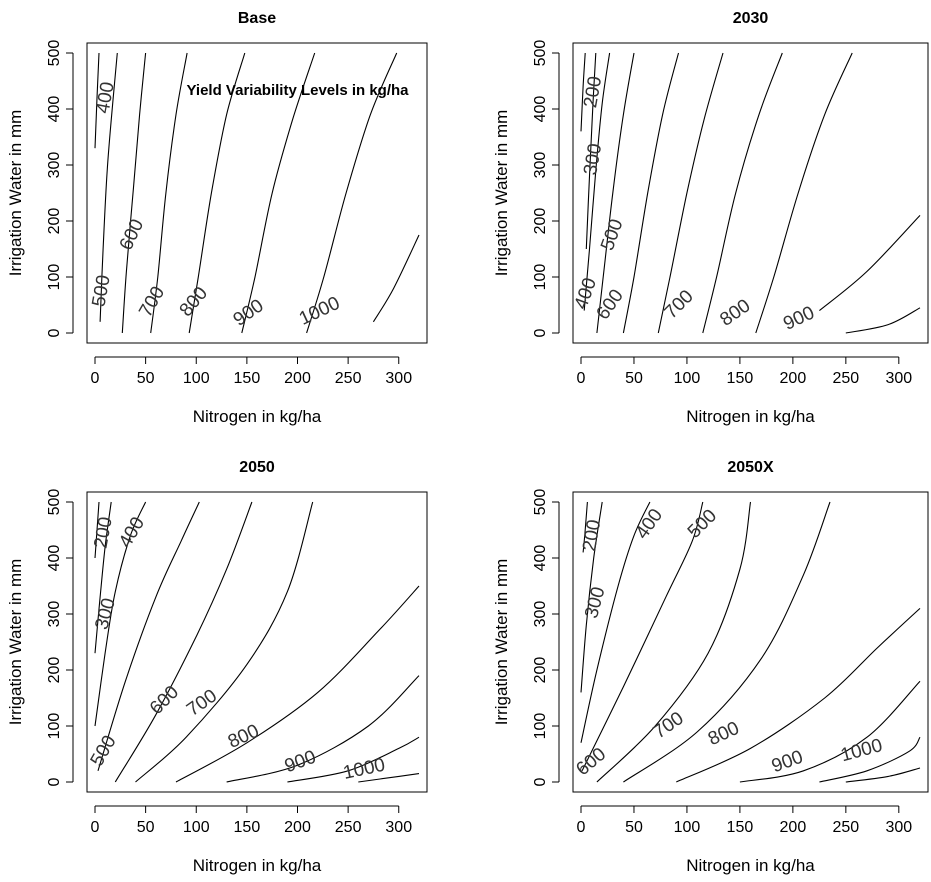 Image resolution: width=931 pixels, height=882 pixels. I want to click on contour-label: 400, so click(106, 97).